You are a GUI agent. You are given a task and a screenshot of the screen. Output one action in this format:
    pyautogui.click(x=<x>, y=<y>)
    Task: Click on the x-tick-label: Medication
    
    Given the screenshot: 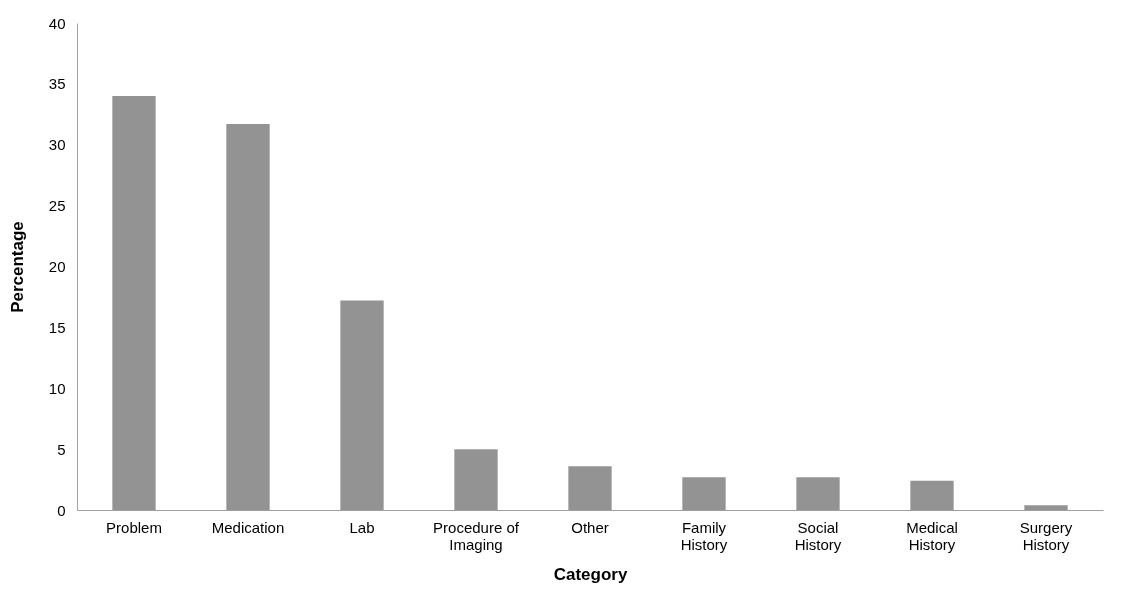 What is the action you would take?
    pyautogui.click(x=248, y=527)
    